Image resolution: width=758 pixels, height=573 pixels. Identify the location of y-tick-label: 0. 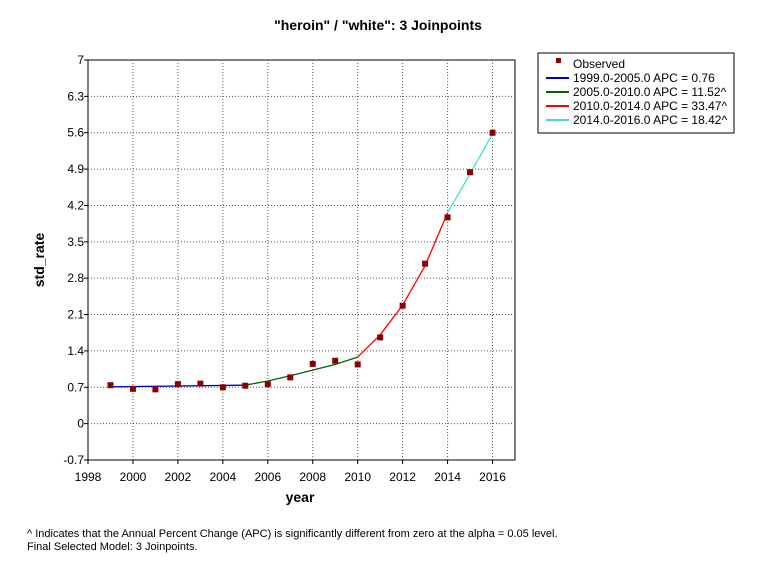
(80, 424).